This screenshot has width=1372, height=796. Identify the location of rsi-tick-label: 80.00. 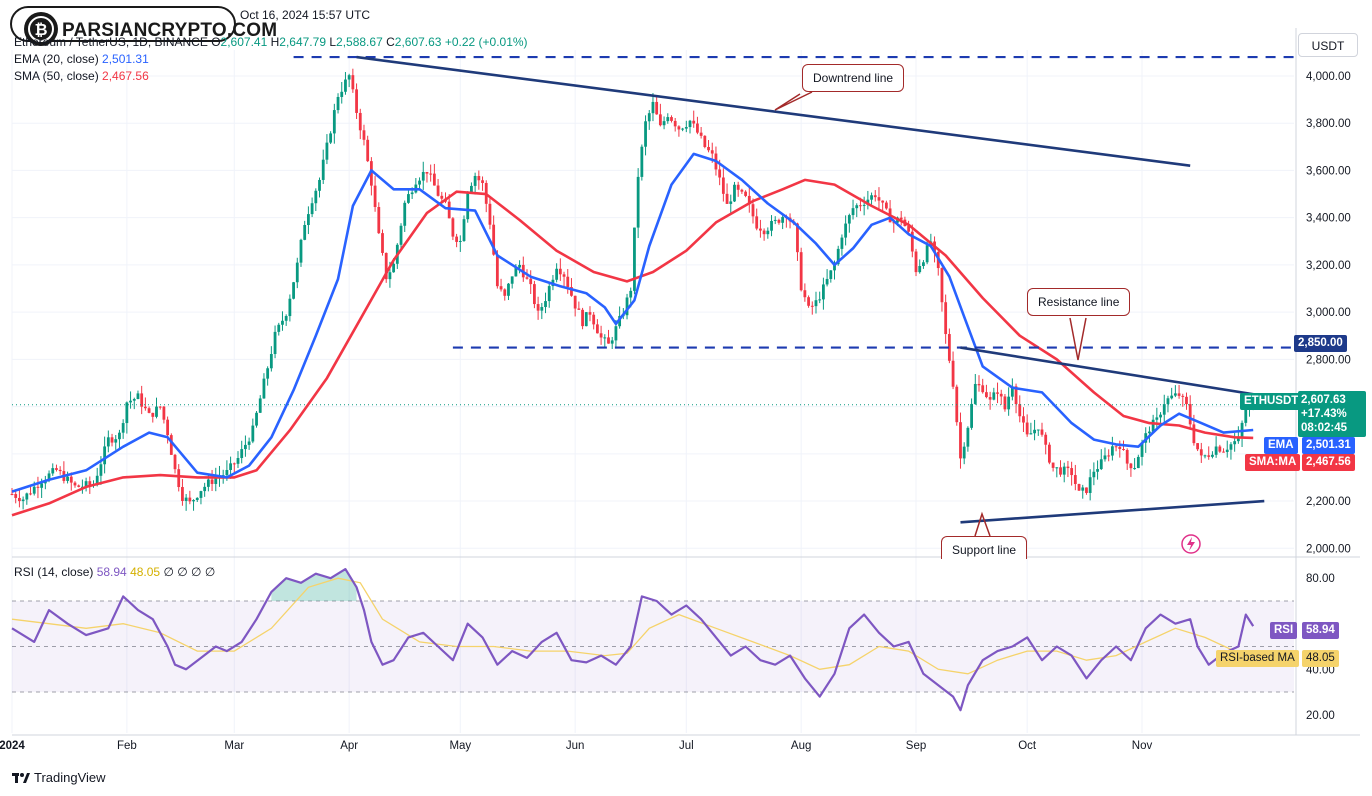
(1320, 579).